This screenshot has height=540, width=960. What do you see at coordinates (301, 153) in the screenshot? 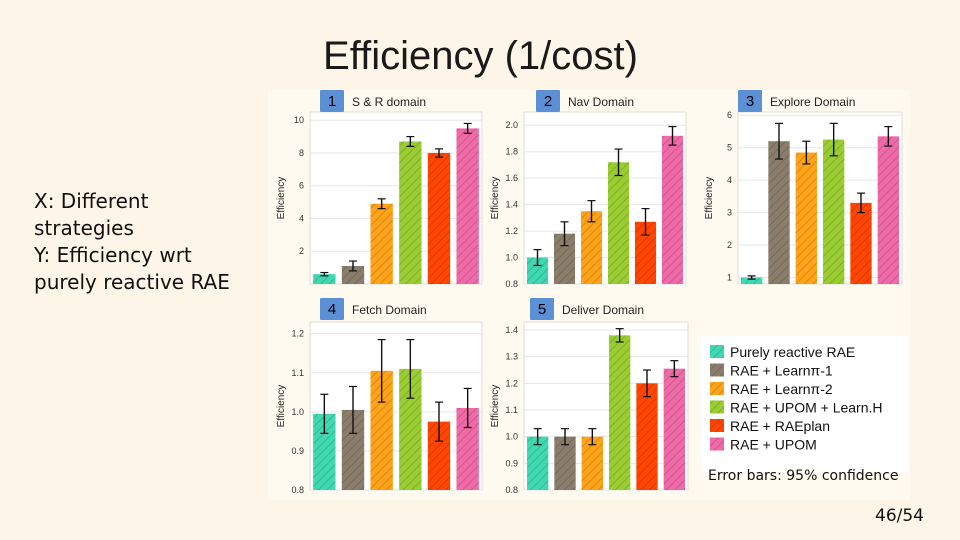
I see `y-tick-label: 8` at bounding box center [301, 153].